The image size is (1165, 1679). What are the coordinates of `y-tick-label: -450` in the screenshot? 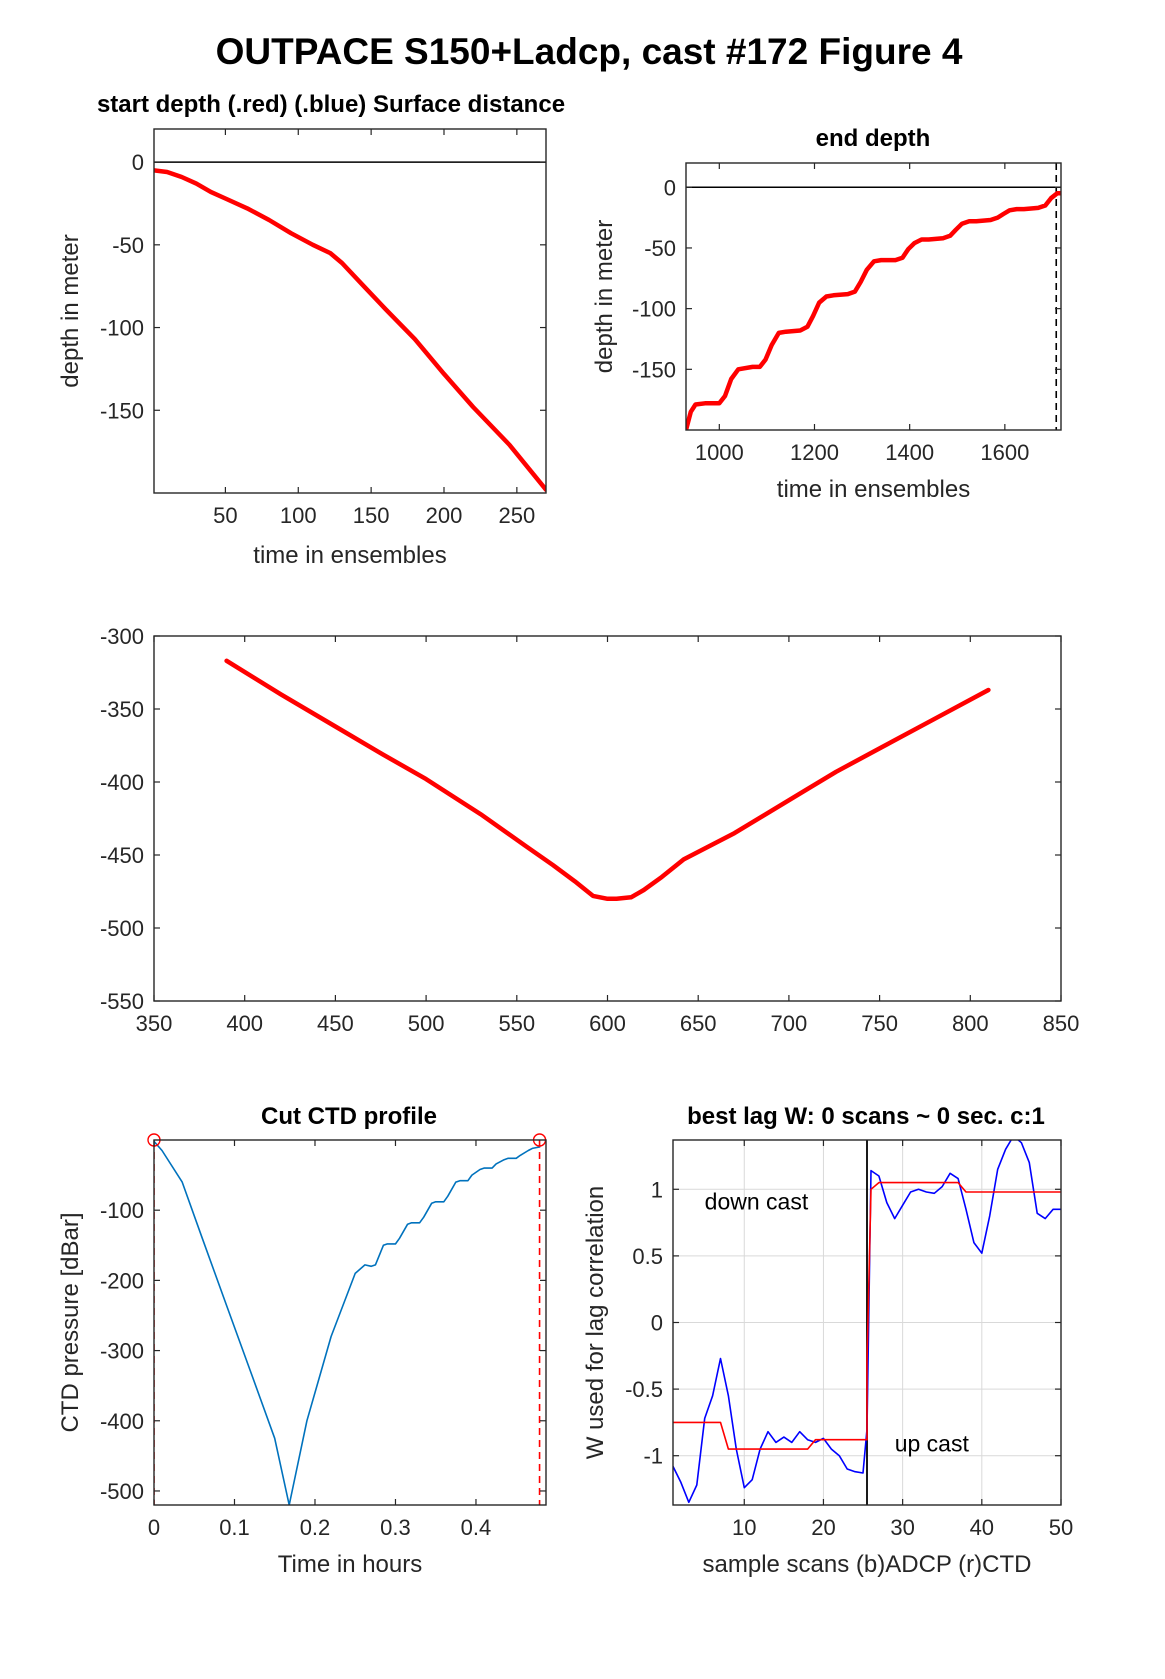 It's located at (122, 855).